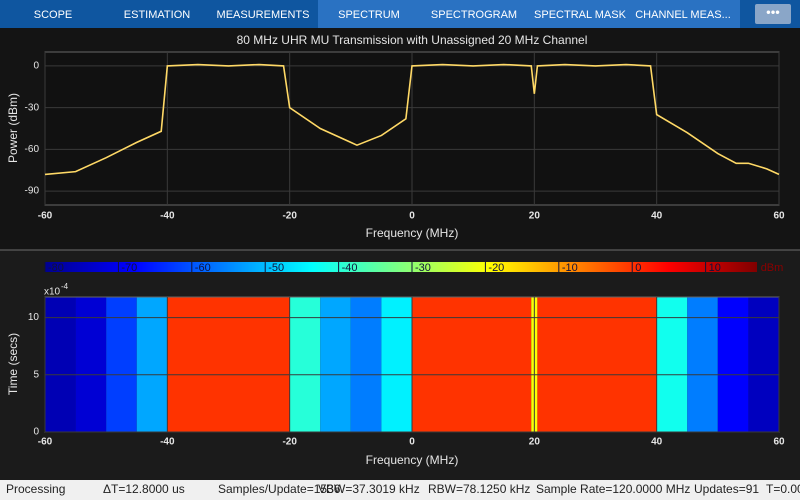  I want to click on status-text: T=0.00, so click(783, 489).